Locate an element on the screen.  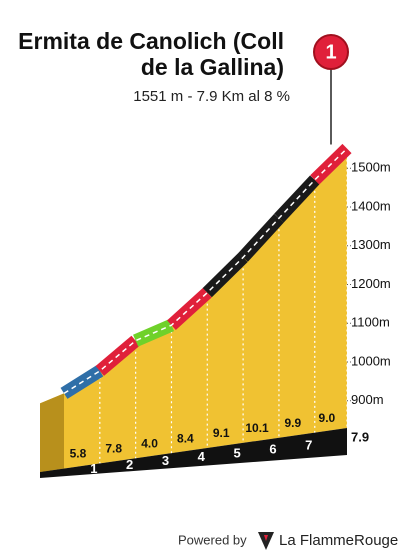
x-tick-label: 6 is located at coordinates (272, 448).